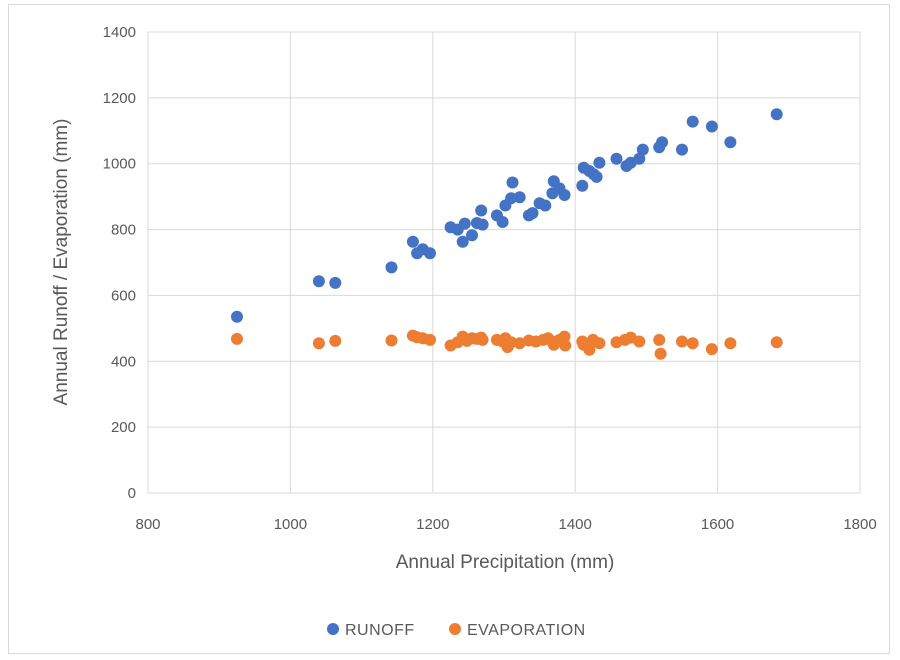 This screenshot has height=660, width=900. I want to click on x-axis-title: Annual Precipitation (mm), so click(505, 562).